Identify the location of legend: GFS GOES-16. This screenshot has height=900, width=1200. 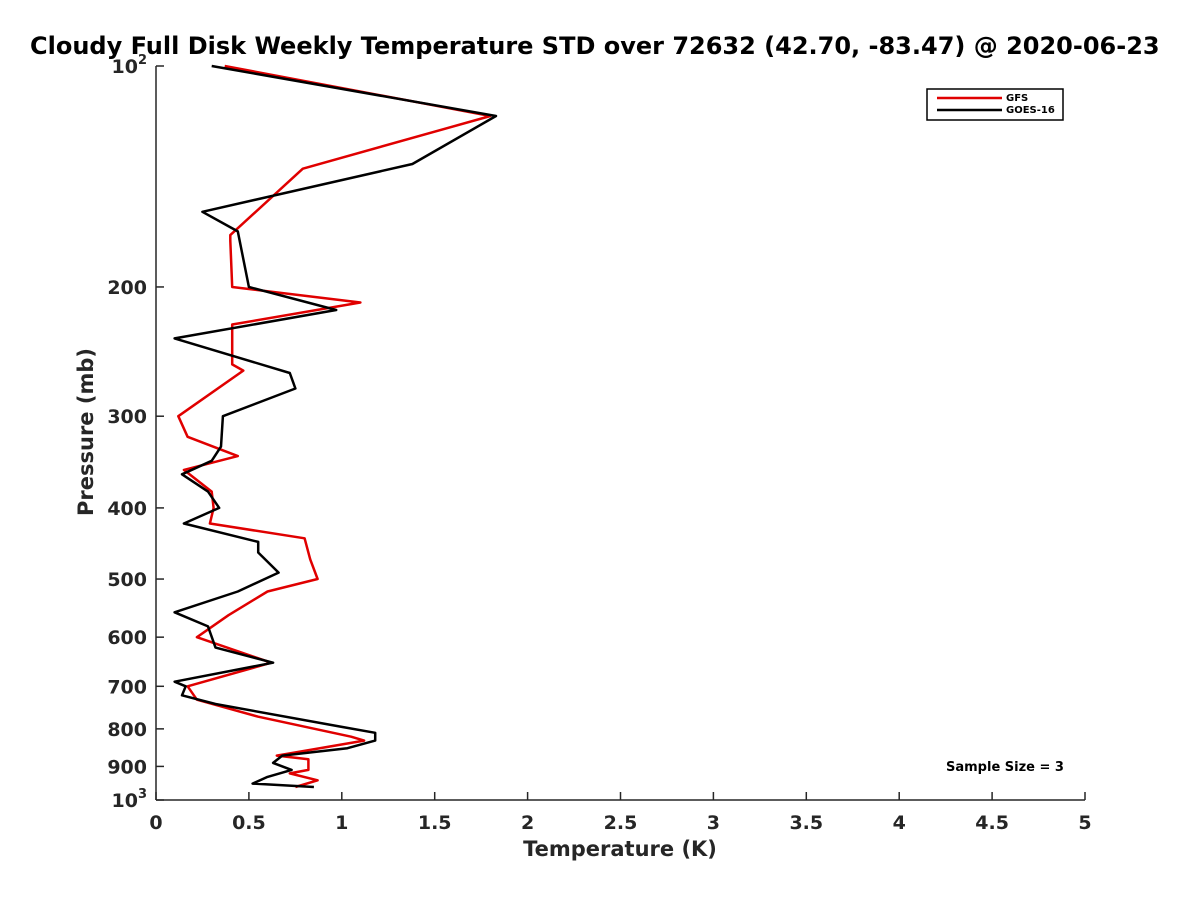
(995, 104).